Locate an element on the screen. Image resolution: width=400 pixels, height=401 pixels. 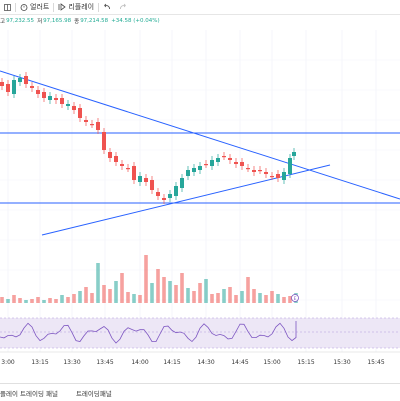
volume-marker: E is located at coordinates (295, 298).